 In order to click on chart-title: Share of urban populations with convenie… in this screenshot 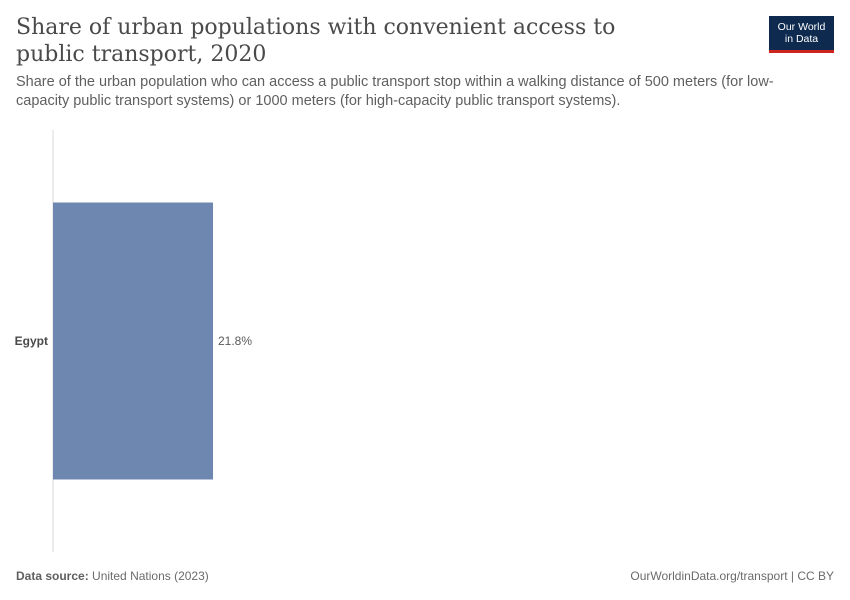, I will do `click(316, 41)`.